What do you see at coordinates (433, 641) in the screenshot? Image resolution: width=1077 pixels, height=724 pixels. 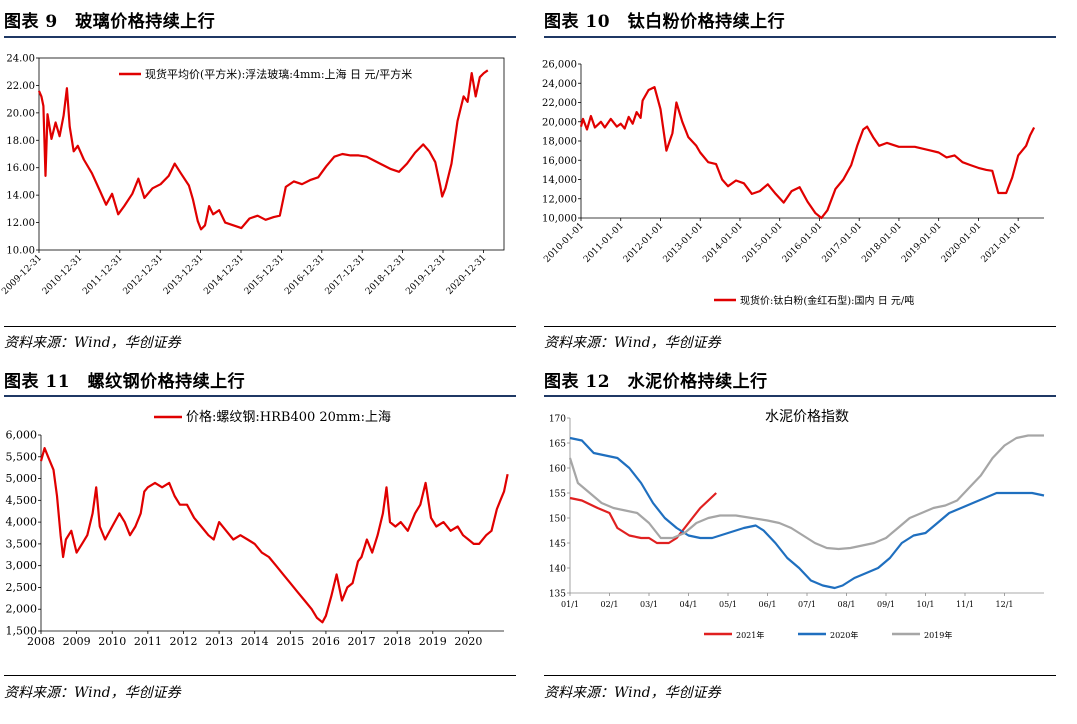 I see `x-tick-label: 2019` at bounding box center [433, 641].